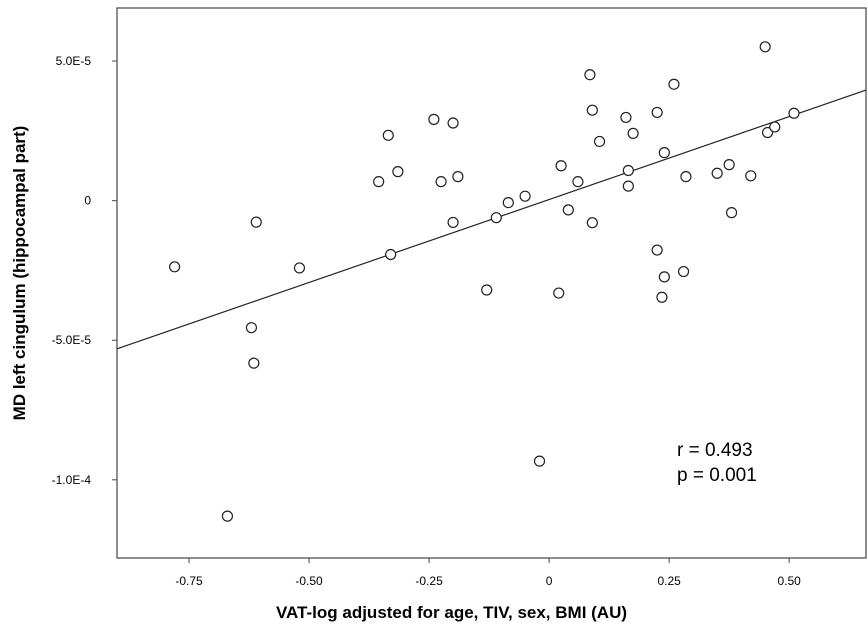 This screenshot has height=630, width=868. What do you see at coordinates (429, 581) in the screenshot?
I see `x-tick-label: -0.25` at bounding box center [429, 581].